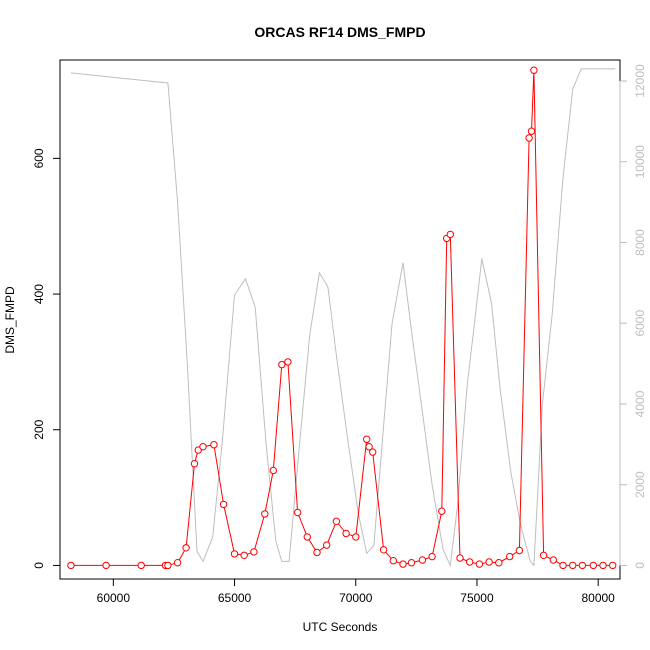 The image size is (650, 650). What do you see at coordinates (39, 158) in the screenshot?
I see `y-tick-label: 600` at bounding box center [39, 158].